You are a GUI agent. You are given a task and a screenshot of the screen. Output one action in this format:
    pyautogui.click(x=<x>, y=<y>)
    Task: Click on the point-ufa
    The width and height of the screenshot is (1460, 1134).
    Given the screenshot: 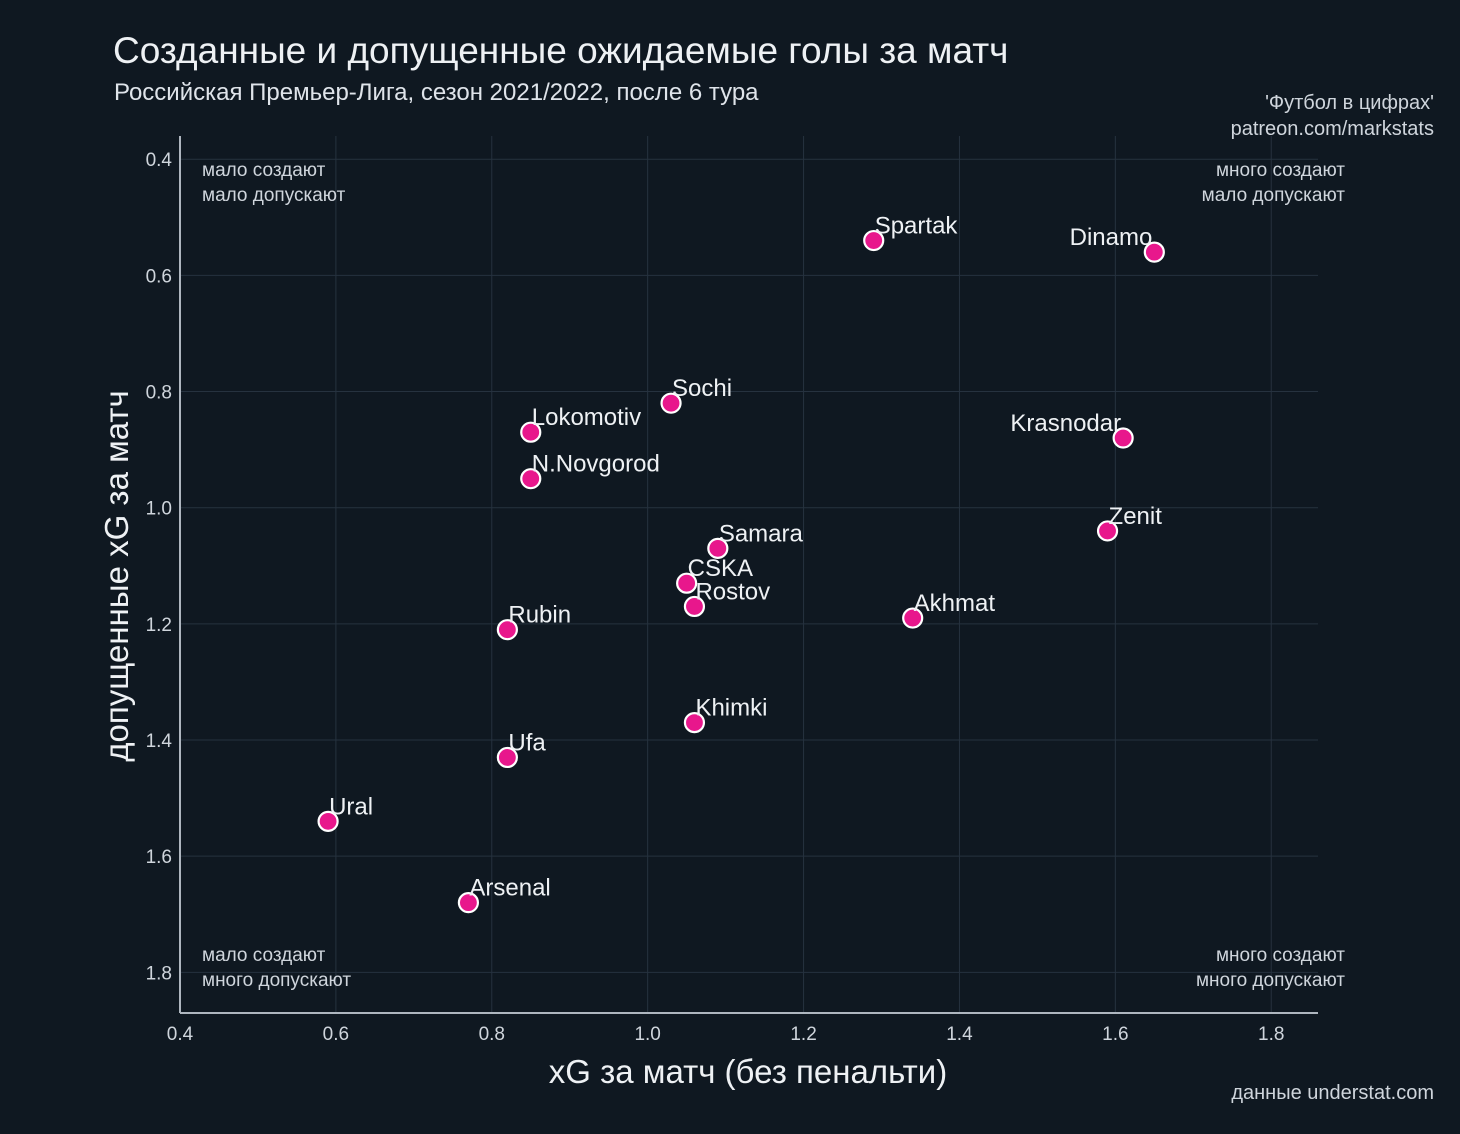 What is the action you would take?
    pyautogui.click(x=507, y=757)
    